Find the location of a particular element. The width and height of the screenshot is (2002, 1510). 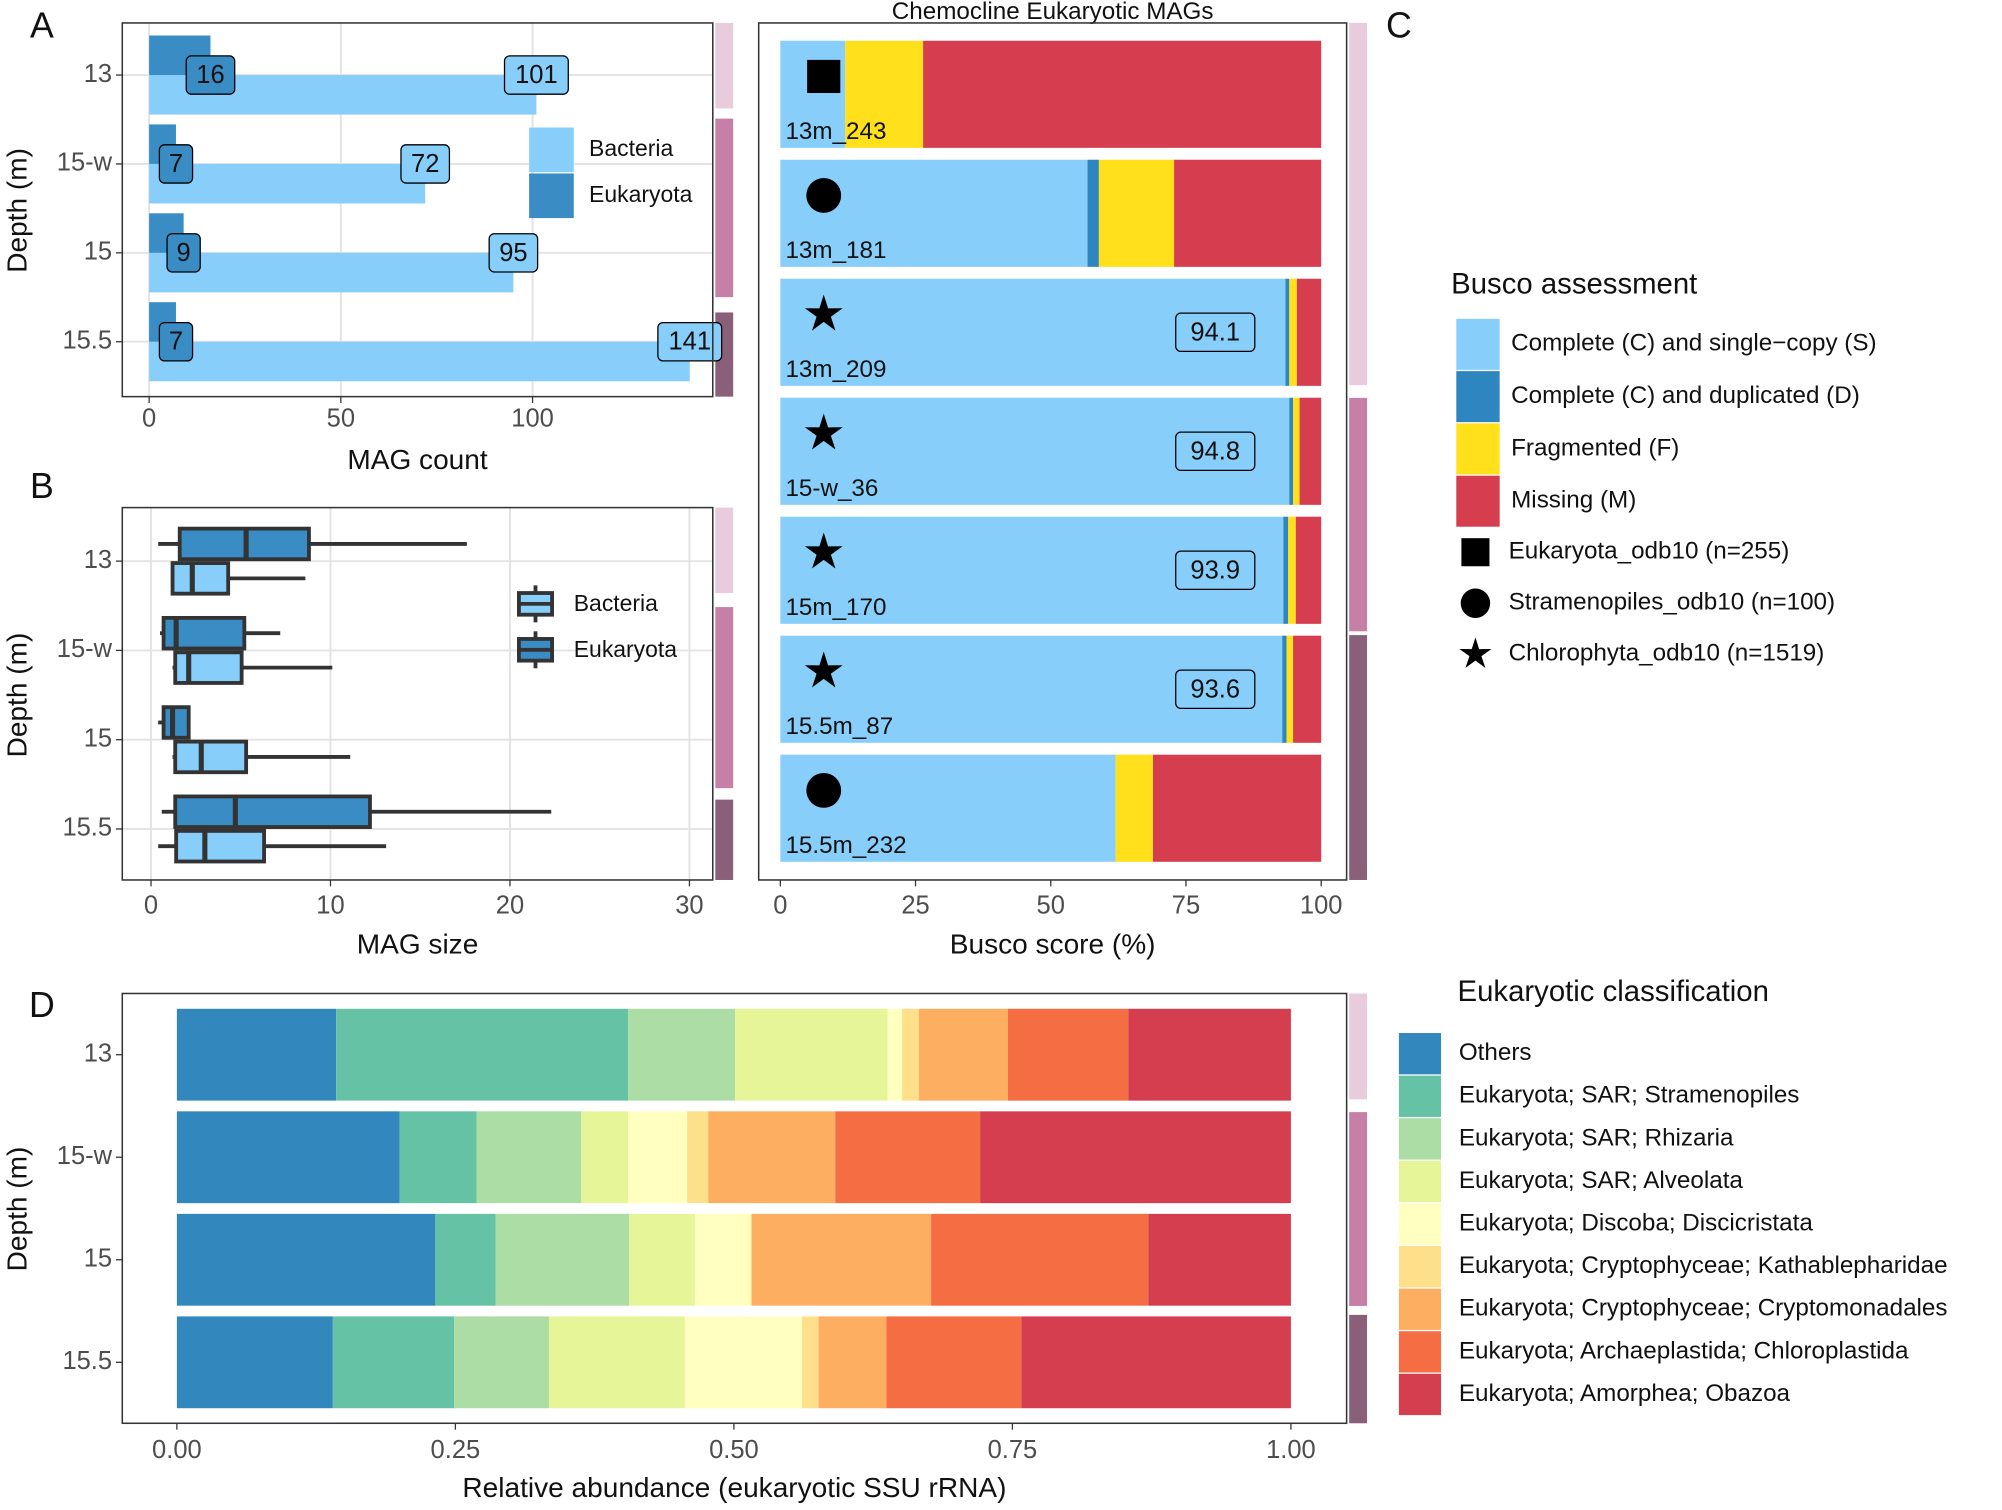

data-label: 9 is located at coordinates (184, 253).